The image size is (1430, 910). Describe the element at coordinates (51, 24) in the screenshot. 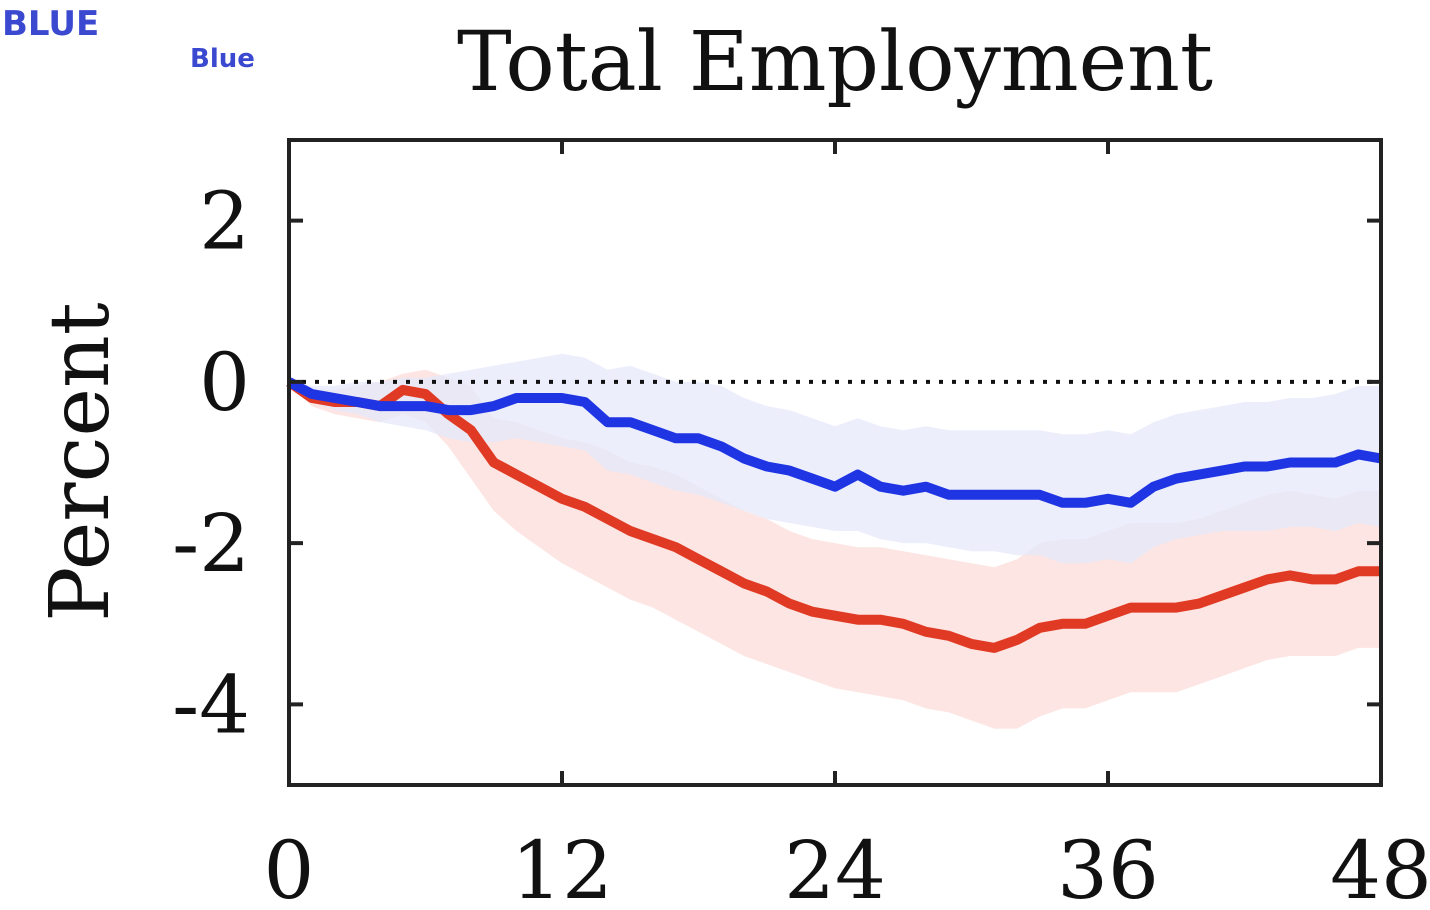

I see `top-left-label: BLUE` at that location.